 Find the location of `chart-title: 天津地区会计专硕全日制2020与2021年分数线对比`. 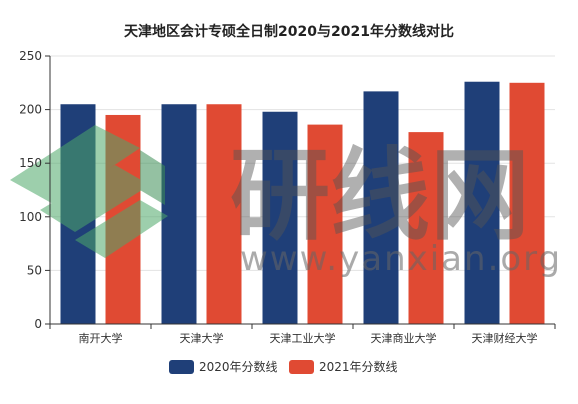

chart-title: 天津地区会计专硕全日制2020与2021年分数线对比 is located at coordinates (289, 31).